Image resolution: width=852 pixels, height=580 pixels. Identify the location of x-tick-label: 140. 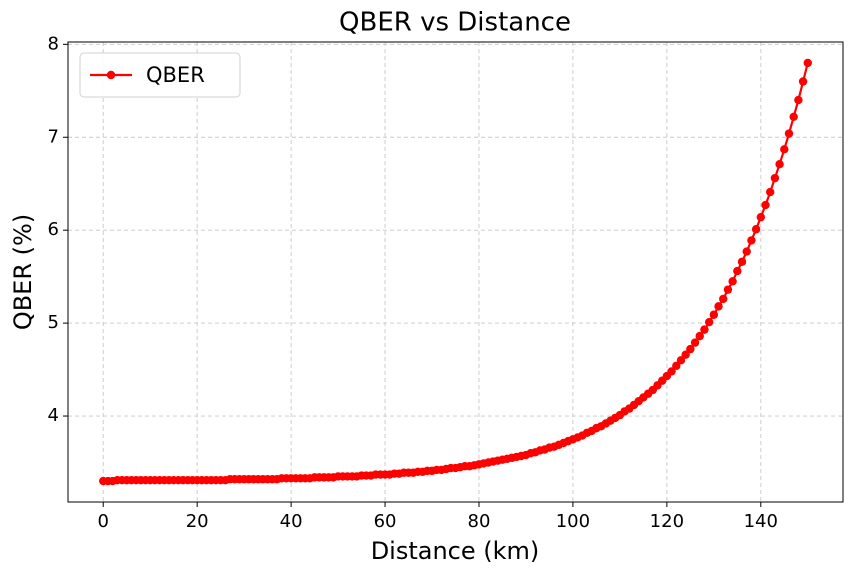
(761, 521).